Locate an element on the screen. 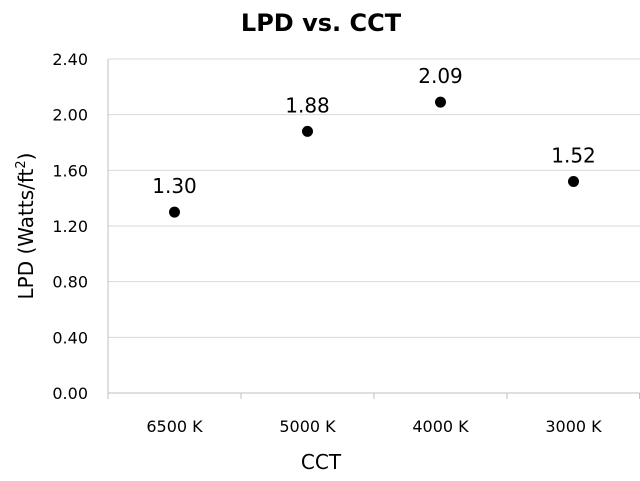 The height and width of the screenshot is (481, 640). data-point-label: 1.52 is located at coordinates (573, 155).